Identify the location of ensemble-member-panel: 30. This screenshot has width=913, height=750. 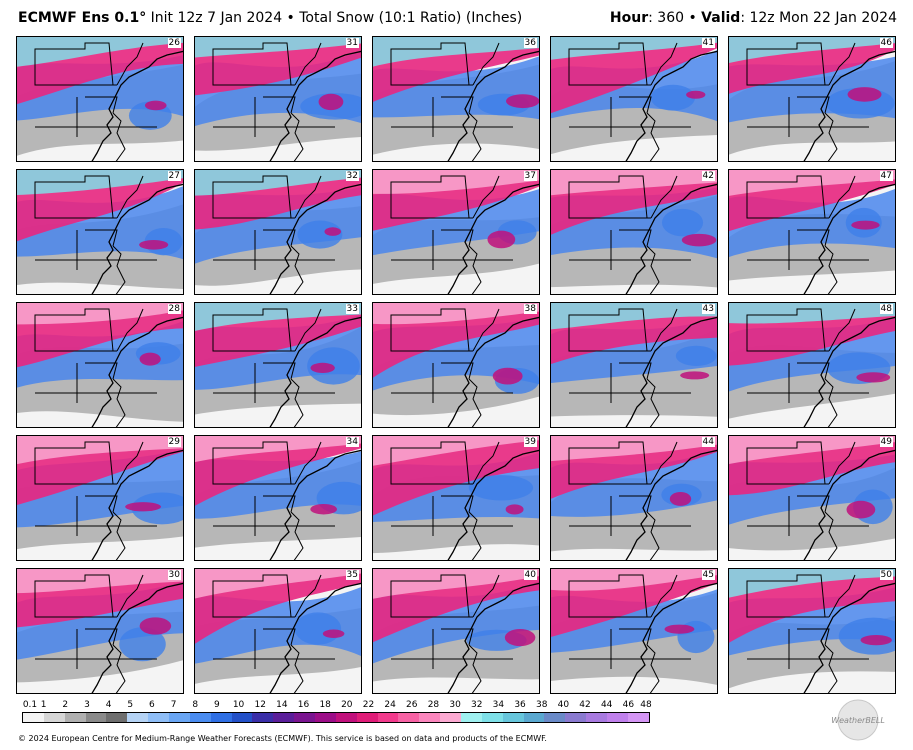
(100, 631).